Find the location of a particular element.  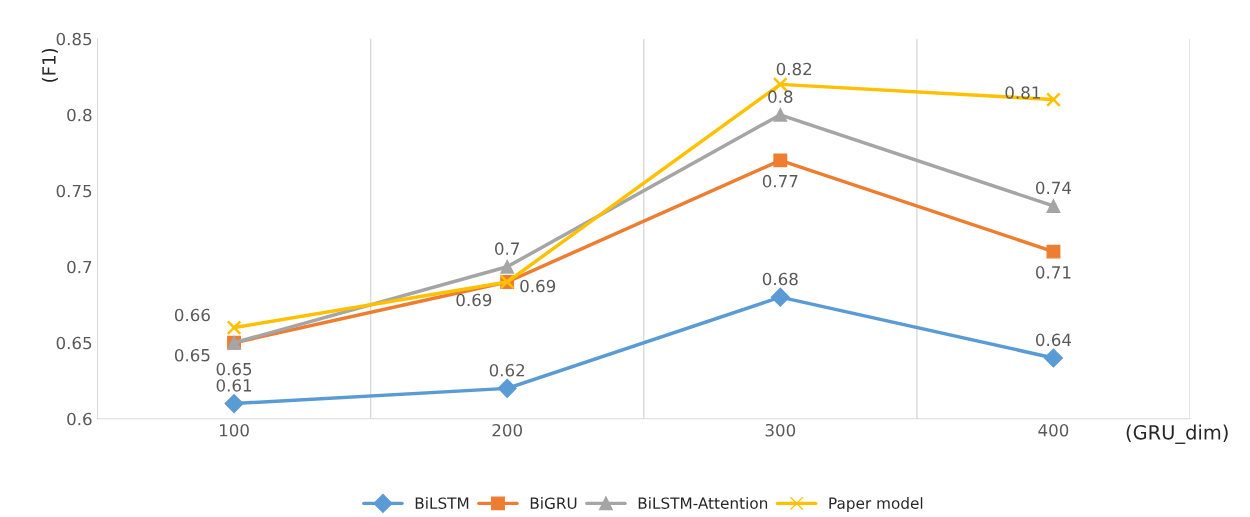

x-tick-label: 300 is located at coordinates (780, 430).